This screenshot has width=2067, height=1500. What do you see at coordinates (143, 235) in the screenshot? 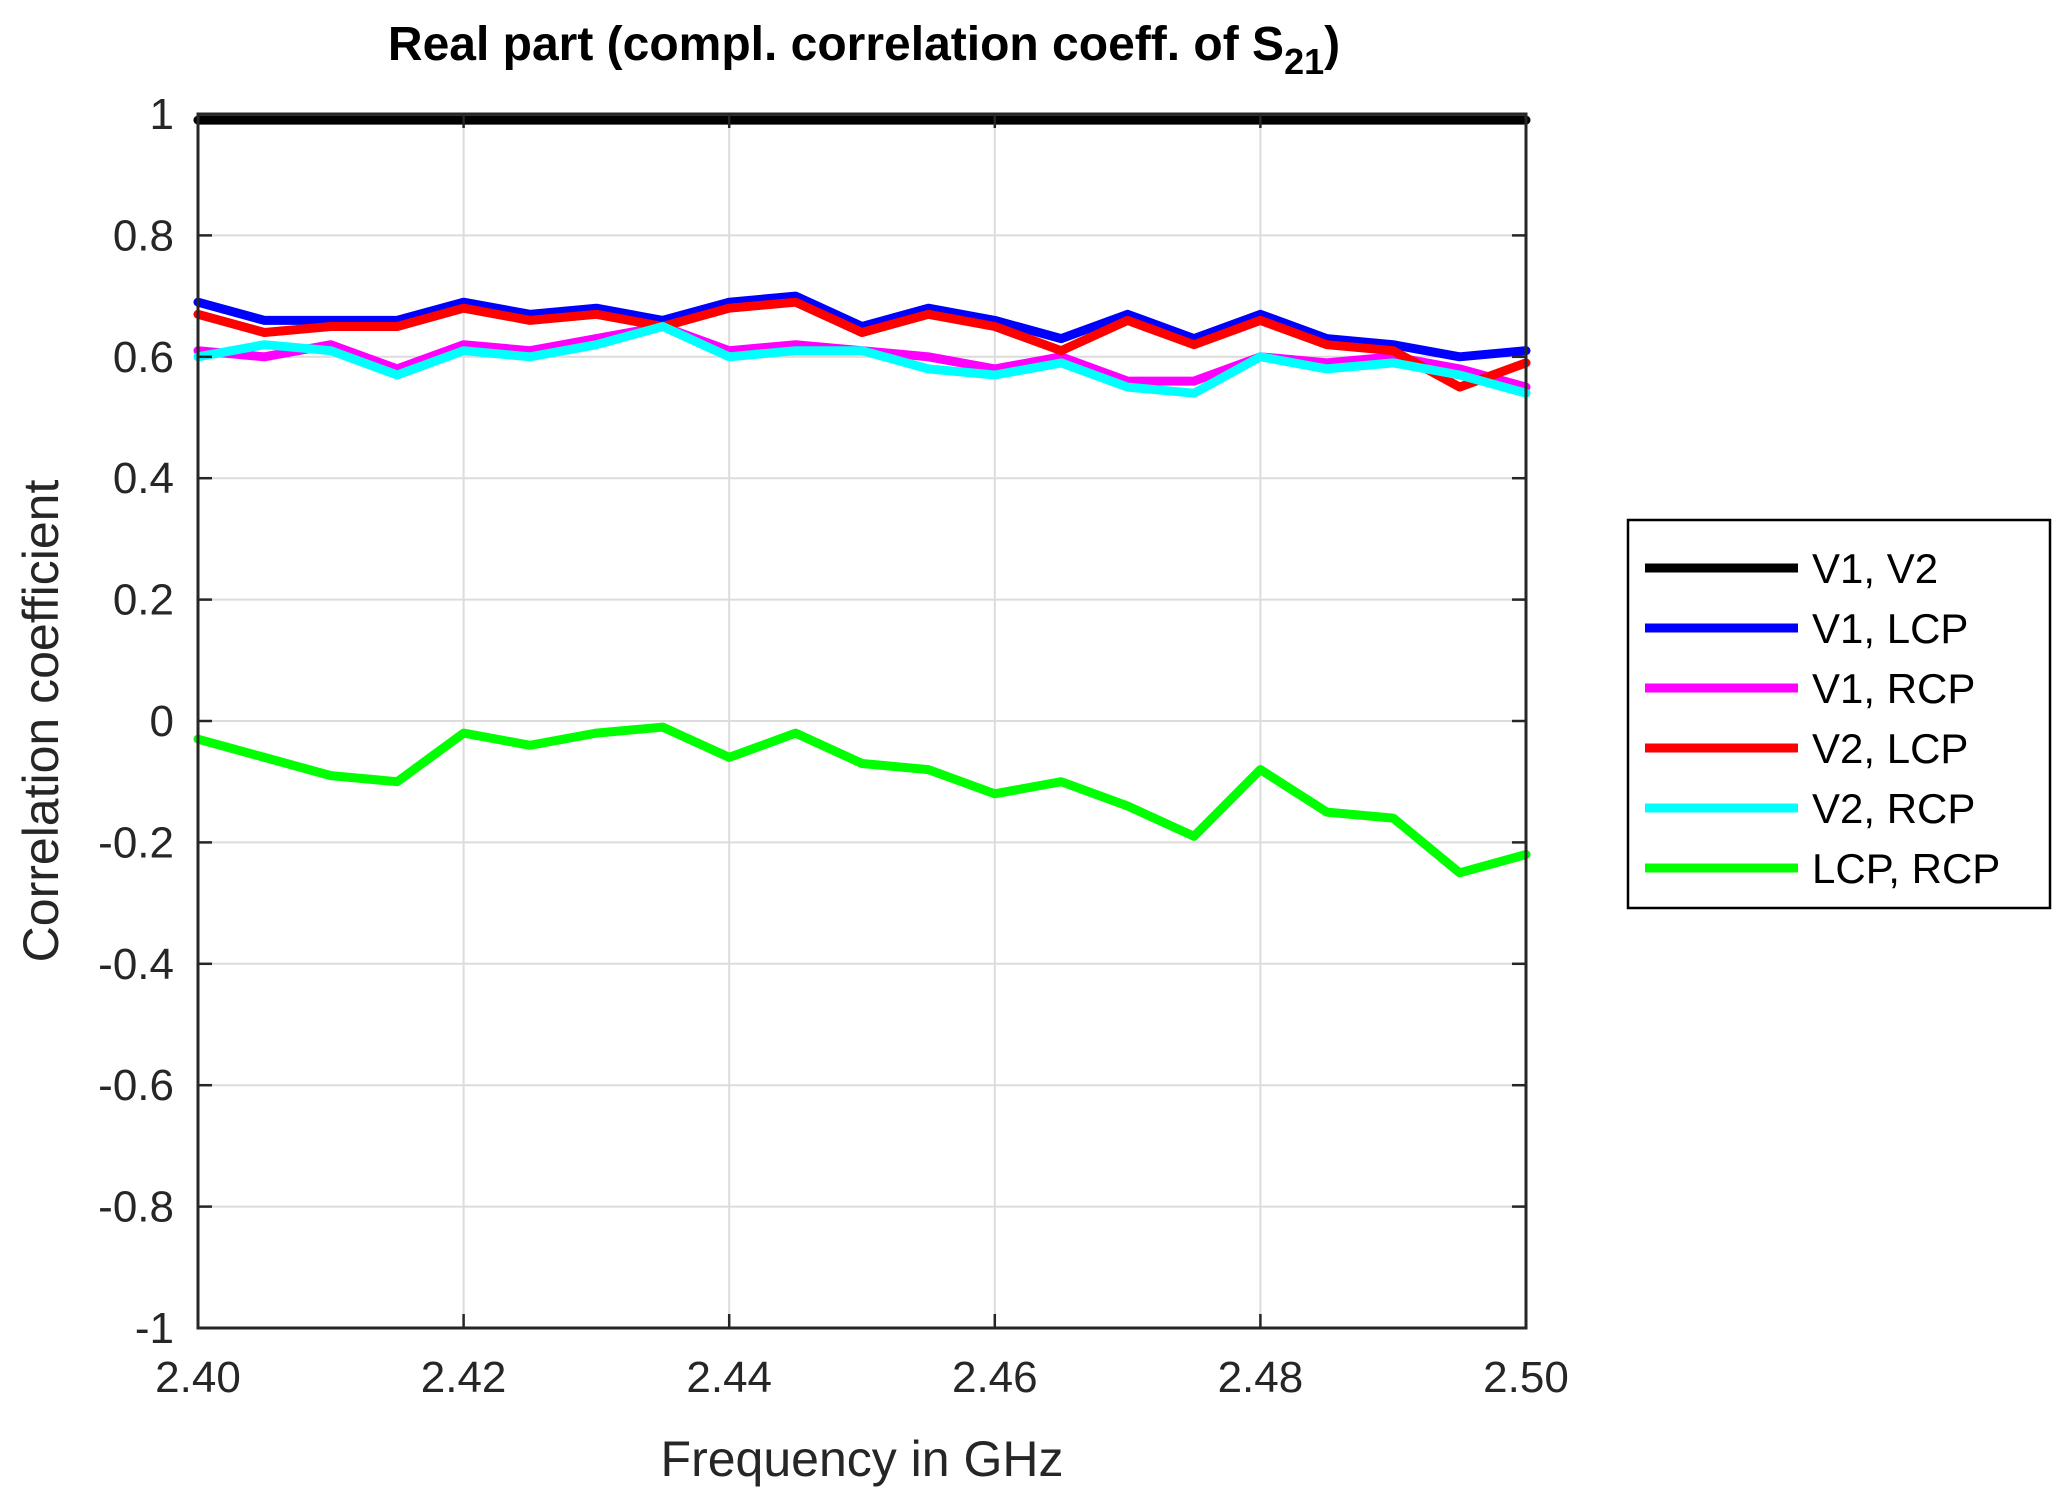
I see `y-tick-label: 0.8` at bounding box center [143, 235].